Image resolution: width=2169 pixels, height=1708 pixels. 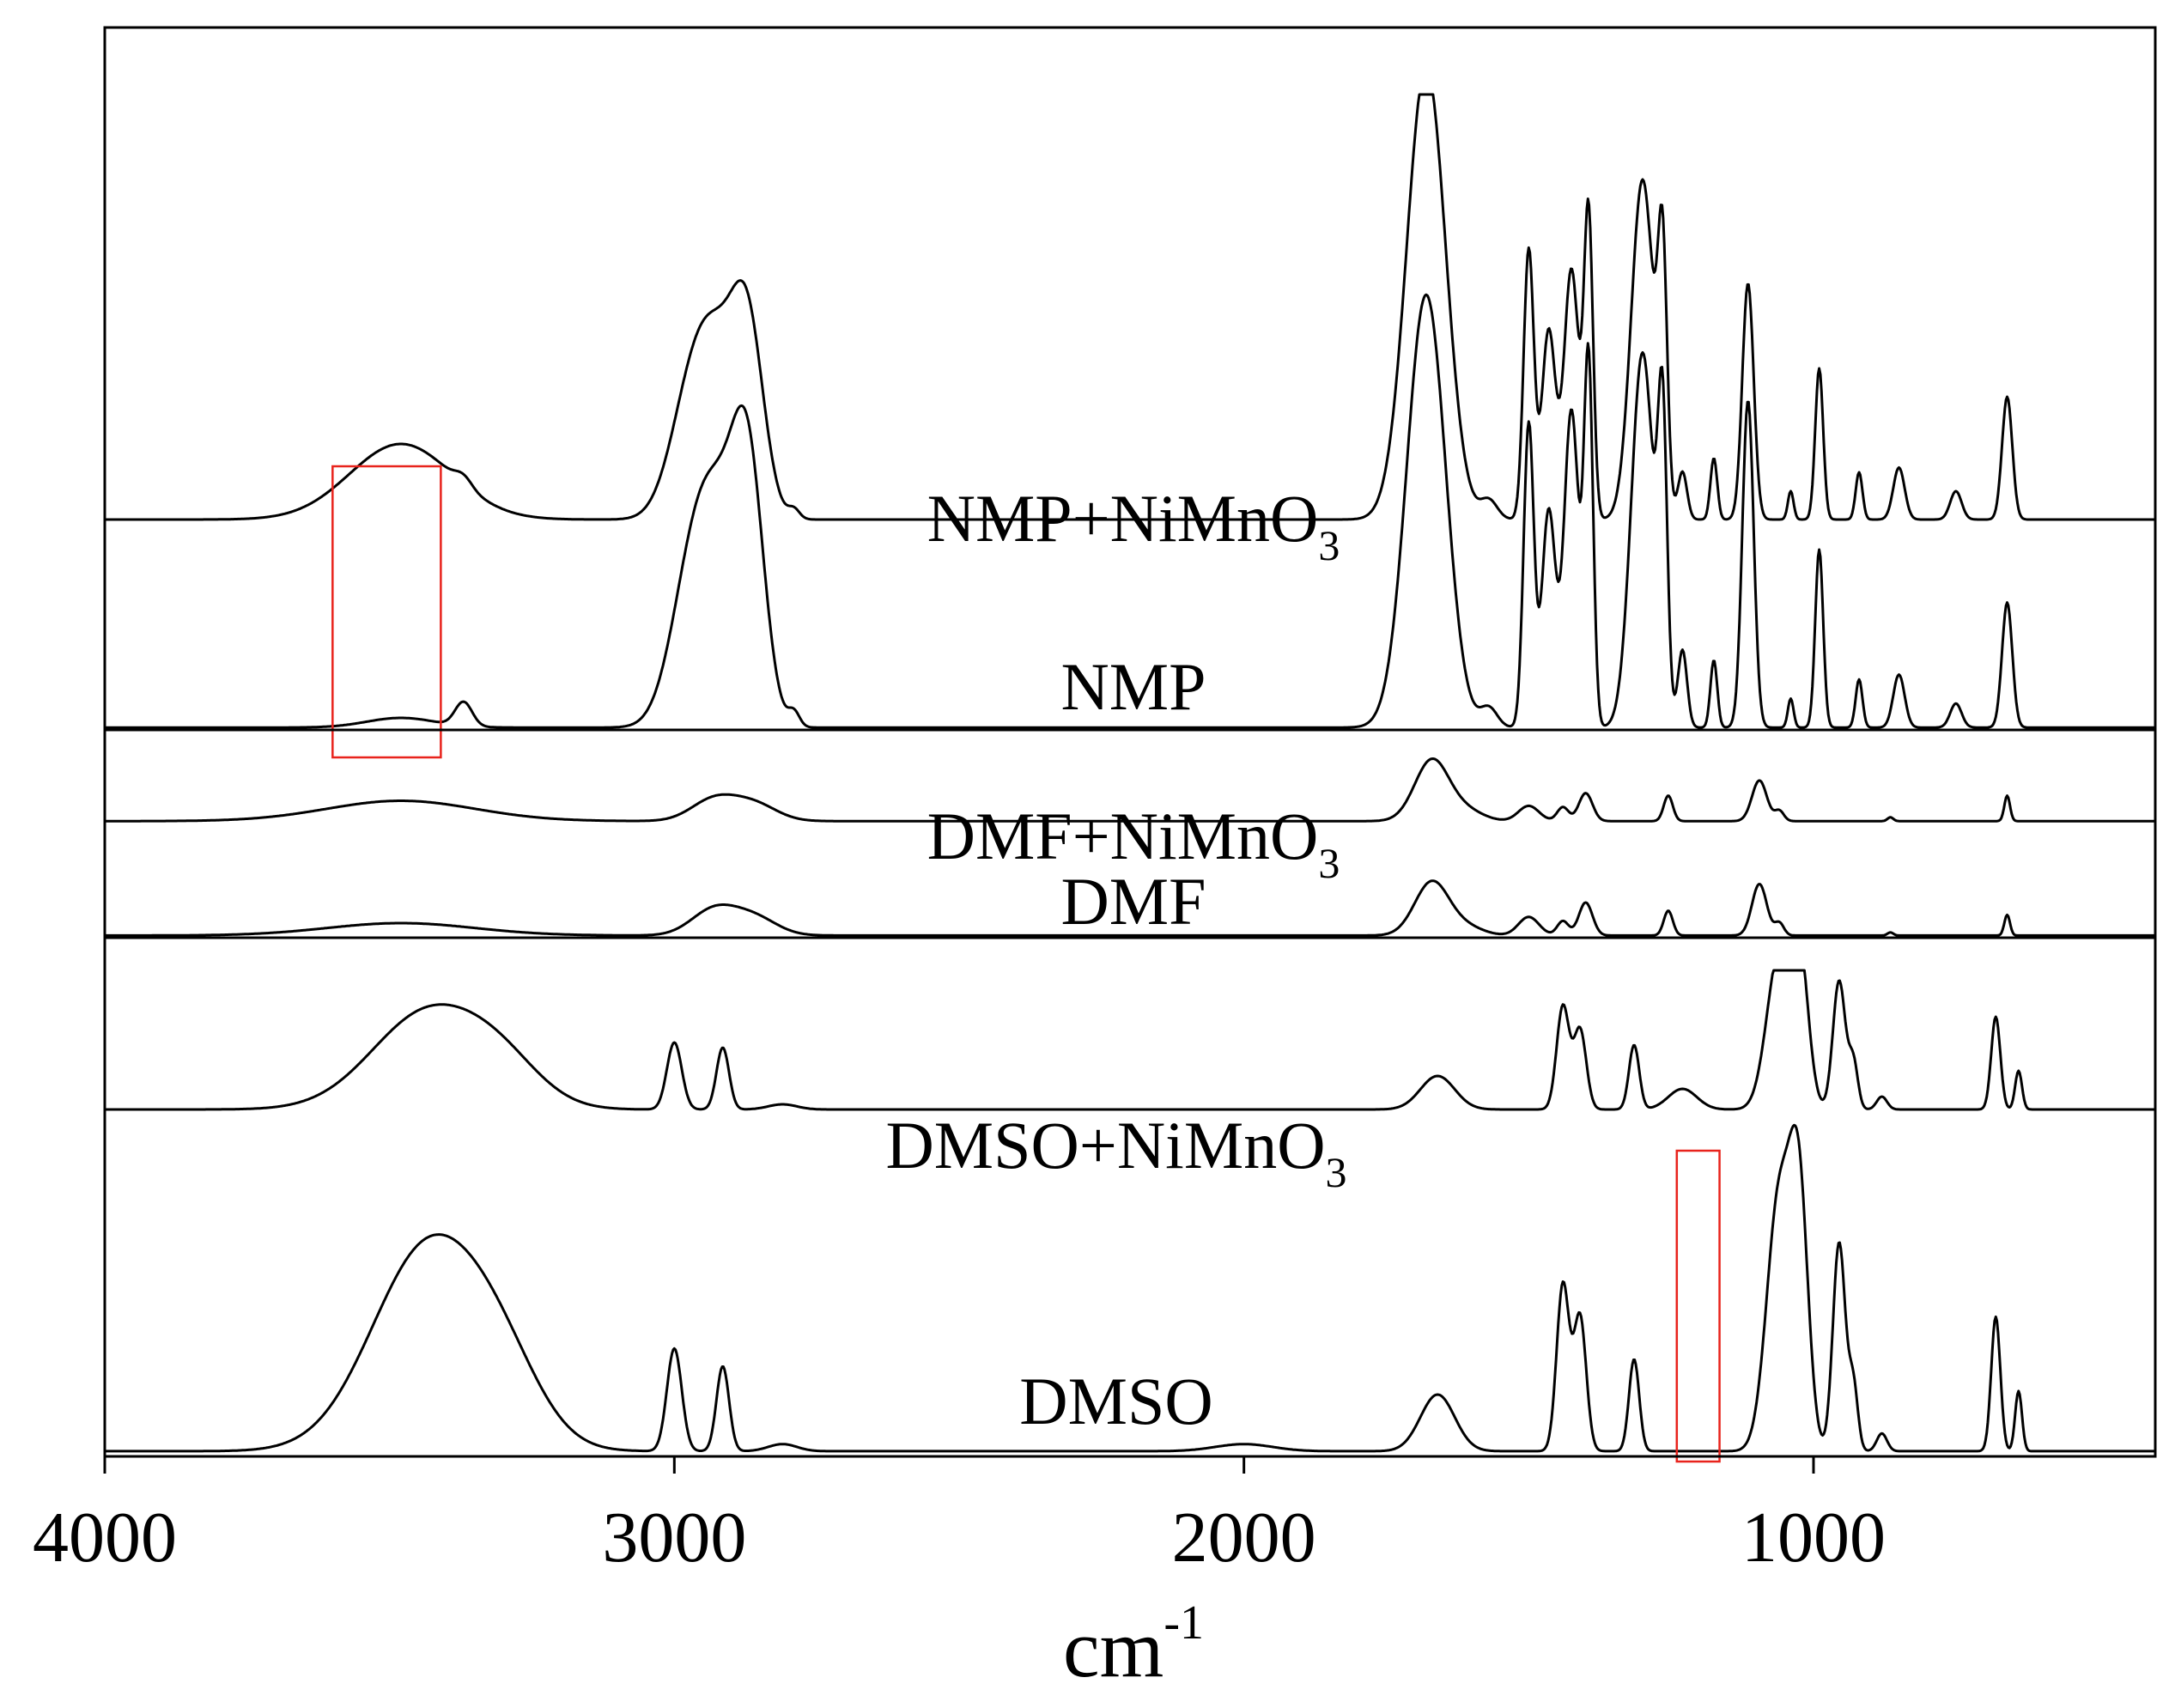 What do you see at coordinates (1113, 1648) in the screenshot?
I see `x-axis-unit: cm` at bounding box center [1113, 1648].